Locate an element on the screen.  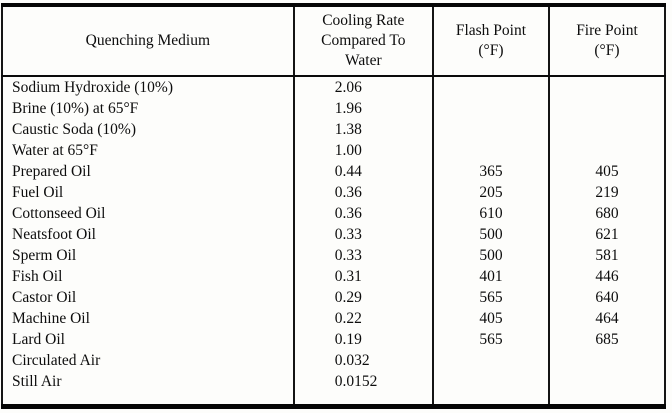
table-row: Water at 65°F 1.00 is located at coordinates (333, 150).